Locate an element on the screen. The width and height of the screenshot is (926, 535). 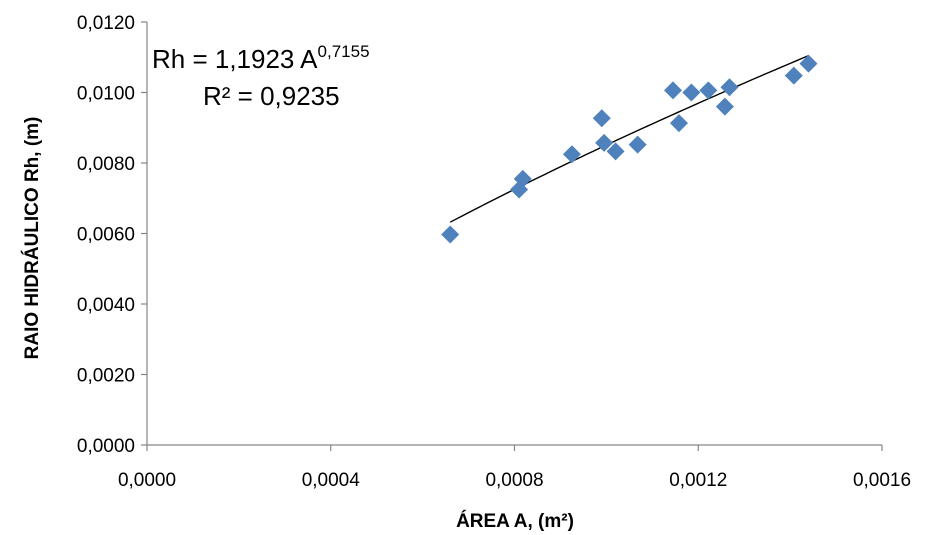
y-tick-label: 0,0000 is located at coordinates (106, 446).